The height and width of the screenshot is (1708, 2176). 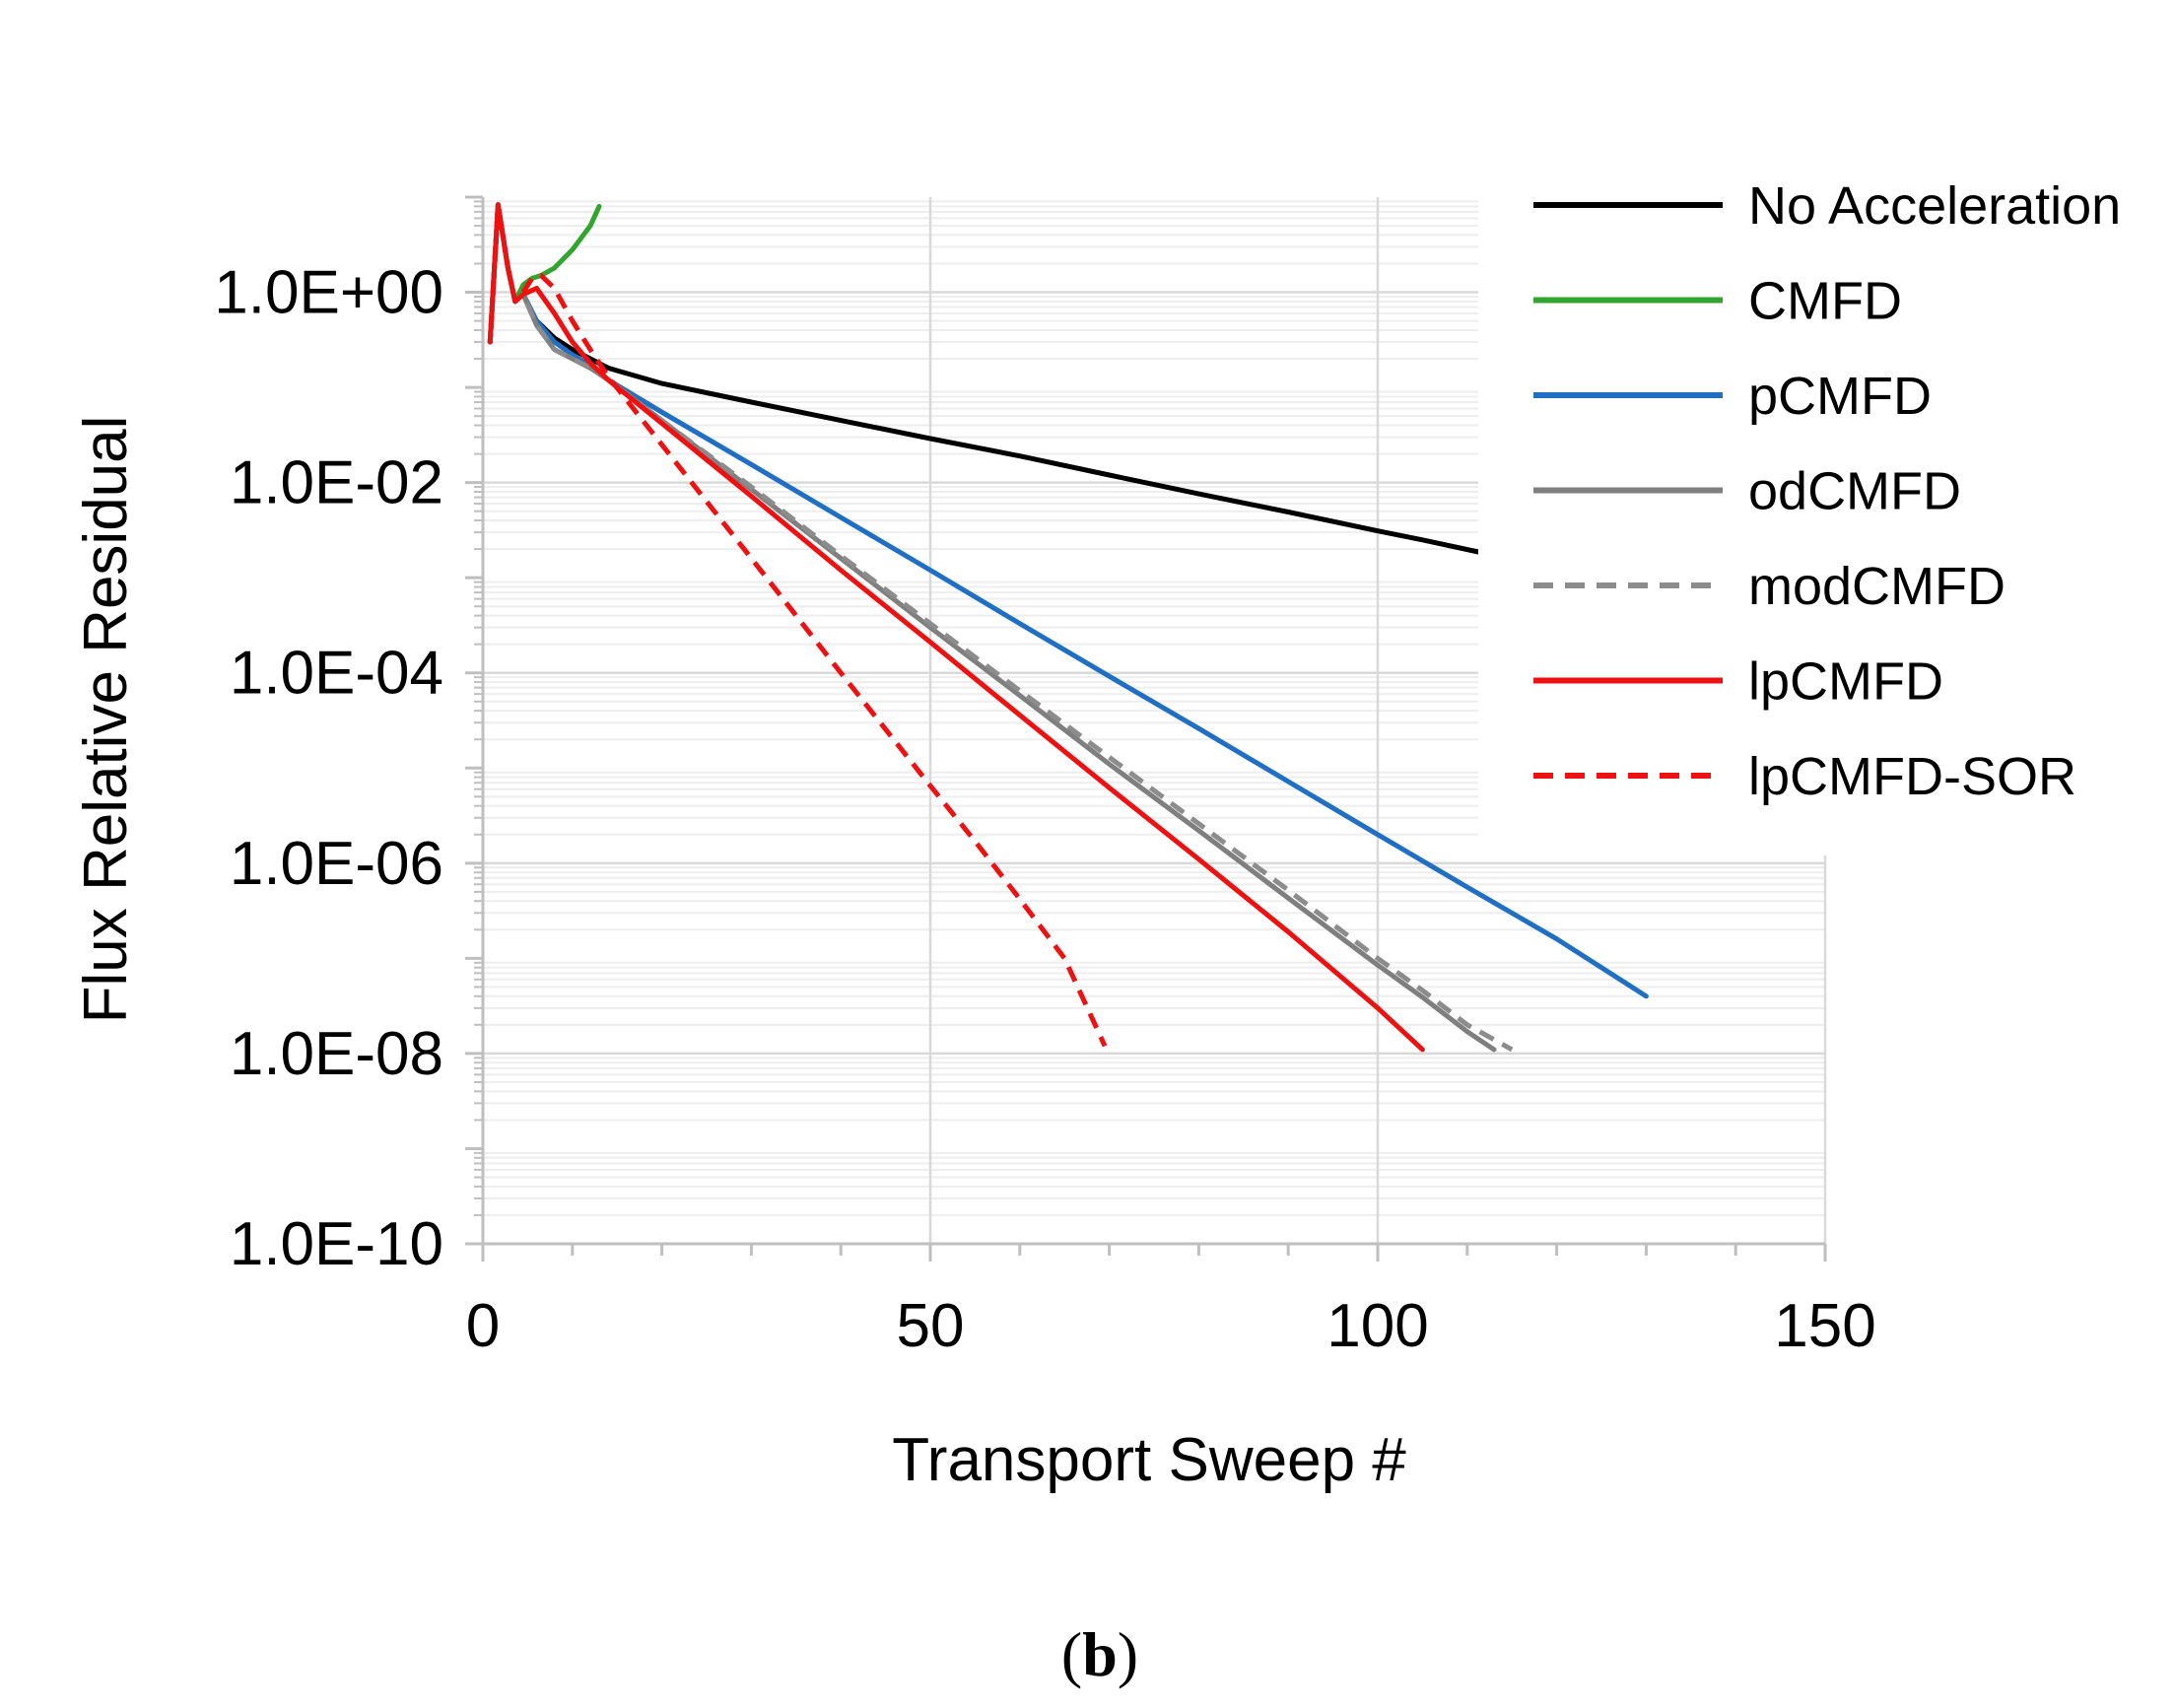 I want to click on x-tick-label: 150, so click(x=1824, y=1326).